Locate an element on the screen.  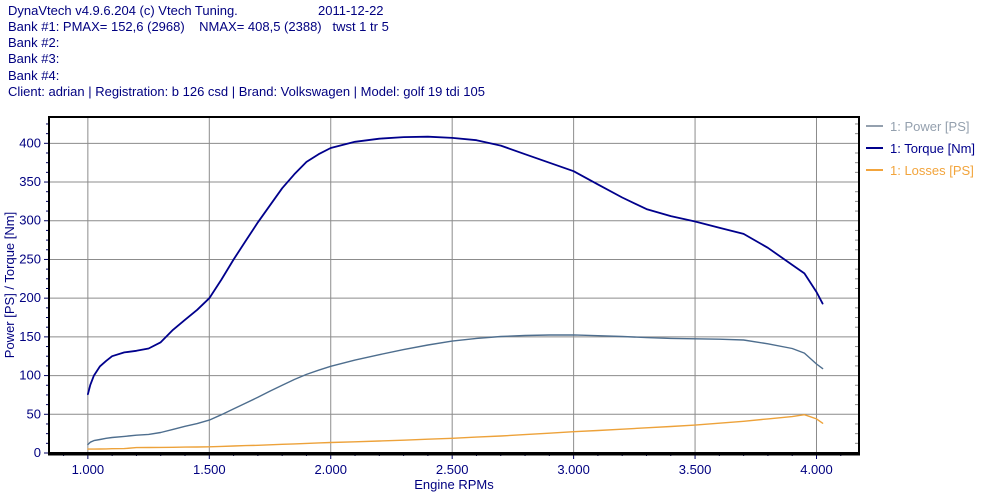
x-tick-label: 2.500 is located at coordinates (452, 469).